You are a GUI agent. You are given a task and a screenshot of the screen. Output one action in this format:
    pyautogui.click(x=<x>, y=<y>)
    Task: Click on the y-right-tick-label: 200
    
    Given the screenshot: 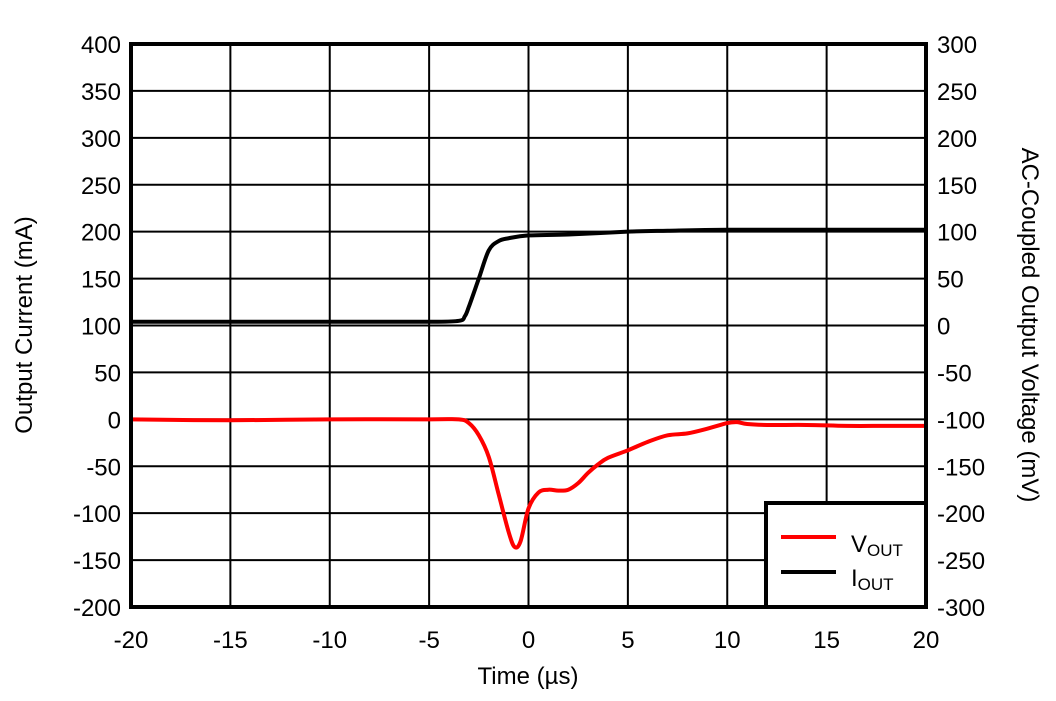 What is the action you would take?
    pyautogui.click(x=957, y=139)
    